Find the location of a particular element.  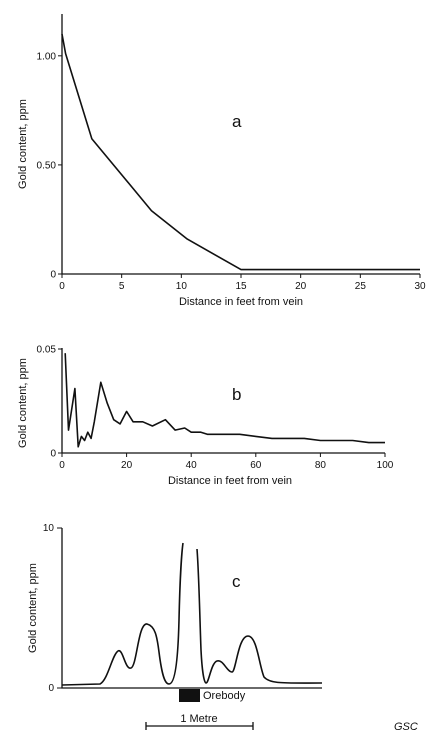

panel-c-label: c is located at coordinates (236, 581).